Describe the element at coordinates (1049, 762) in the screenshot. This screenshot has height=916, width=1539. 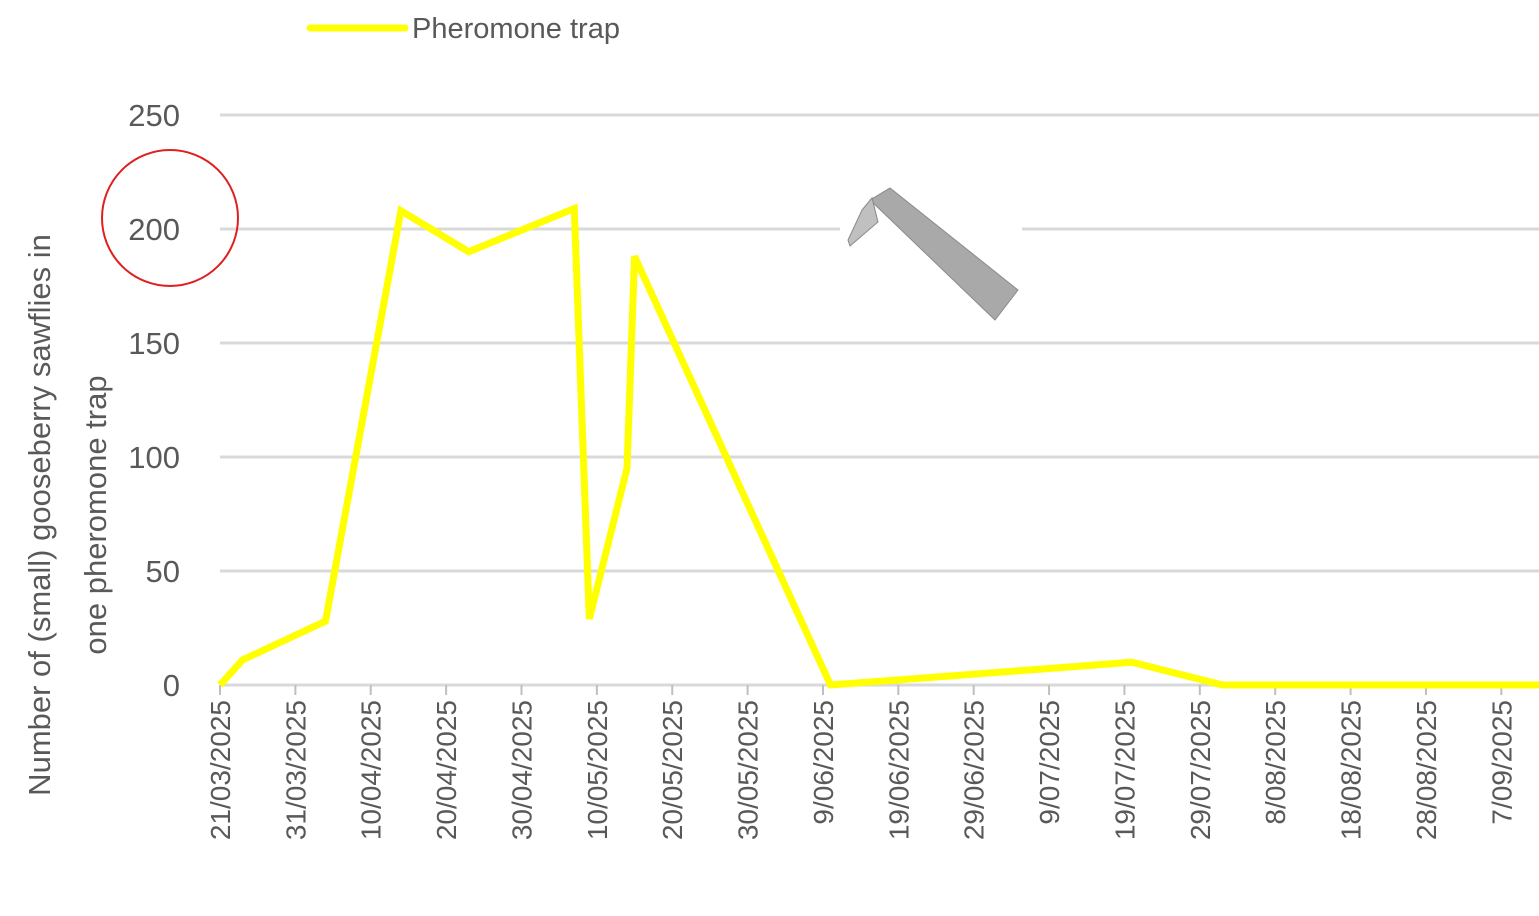
I see `x-tick-label: 9/07/2025` at that location.